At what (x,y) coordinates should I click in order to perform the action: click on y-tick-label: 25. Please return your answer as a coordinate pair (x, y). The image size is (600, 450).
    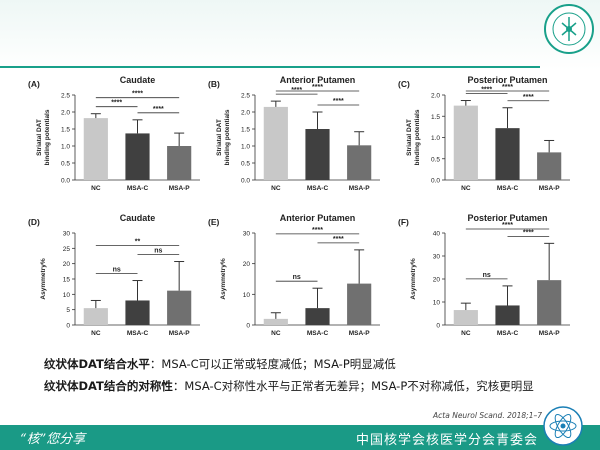
    Looking at the image, I should click on (67, 249).